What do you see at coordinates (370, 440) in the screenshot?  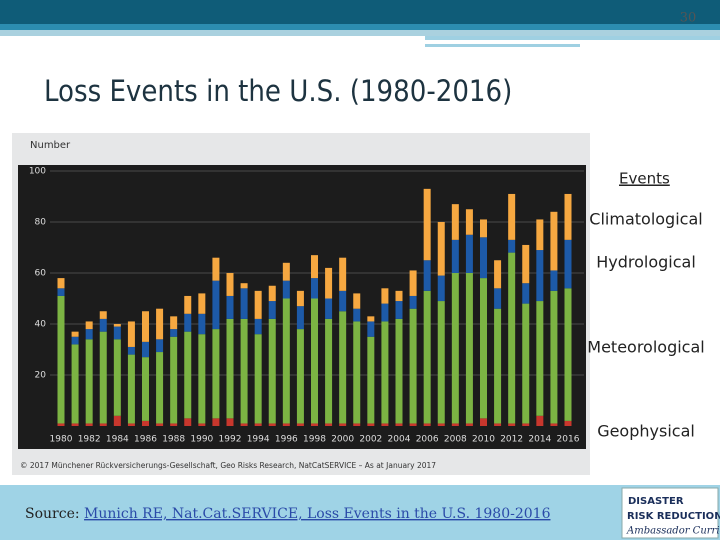 I see `x-tick-label: 2002` at bounding box center [370, 440].